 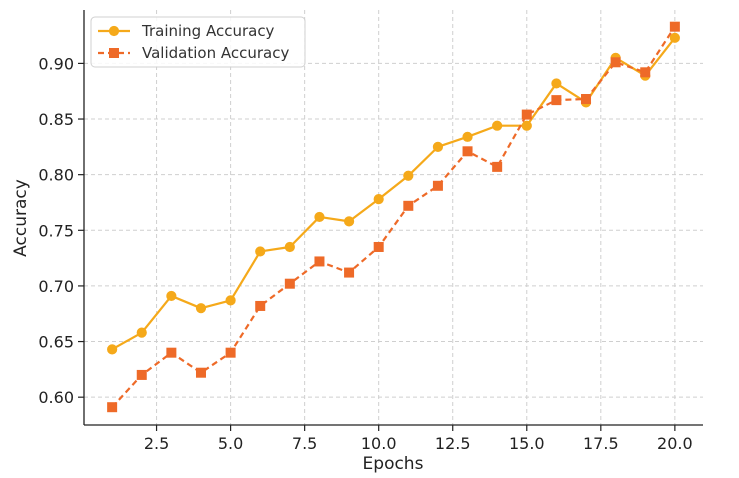 I want to click on x-tick-label: 12.5, so click(x=453, y=443).